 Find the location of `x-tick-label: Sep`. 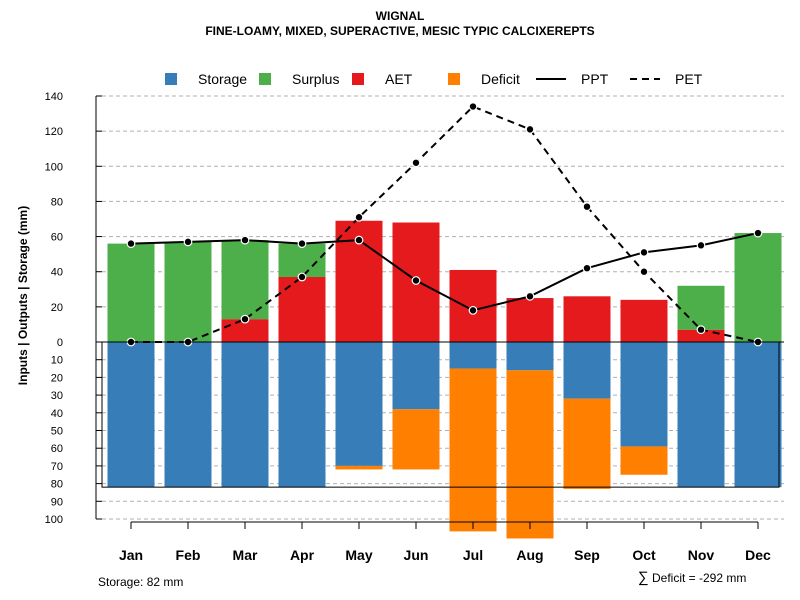

x-tick-label: Sep is located at coordinates (587, 555).